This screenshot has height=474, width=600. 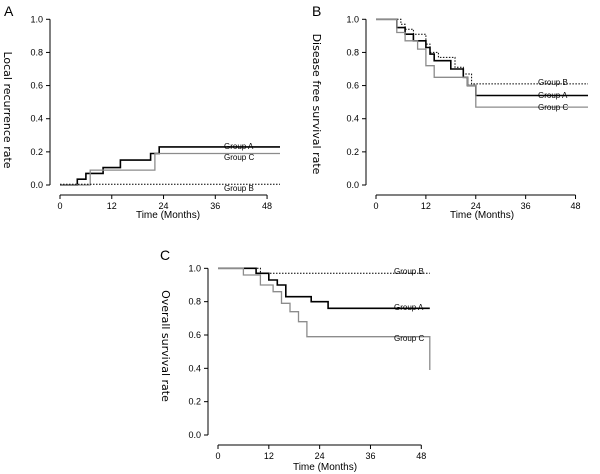 I want to click on panel-a-x-tick-label: 36, so click(x=215, y=206).